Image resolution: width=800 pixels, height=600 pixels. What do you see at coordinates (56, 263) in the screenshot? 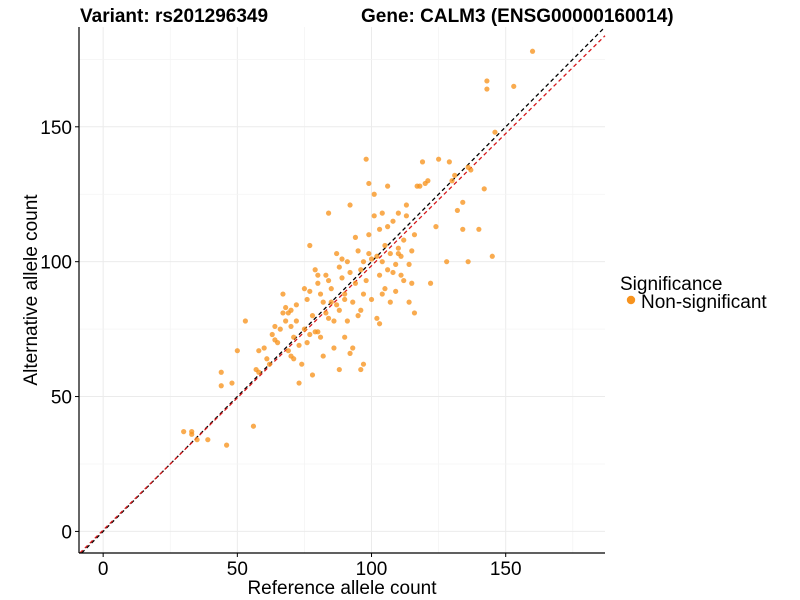
I see `y-tick-label: 100` at bounding box center [56, 263].